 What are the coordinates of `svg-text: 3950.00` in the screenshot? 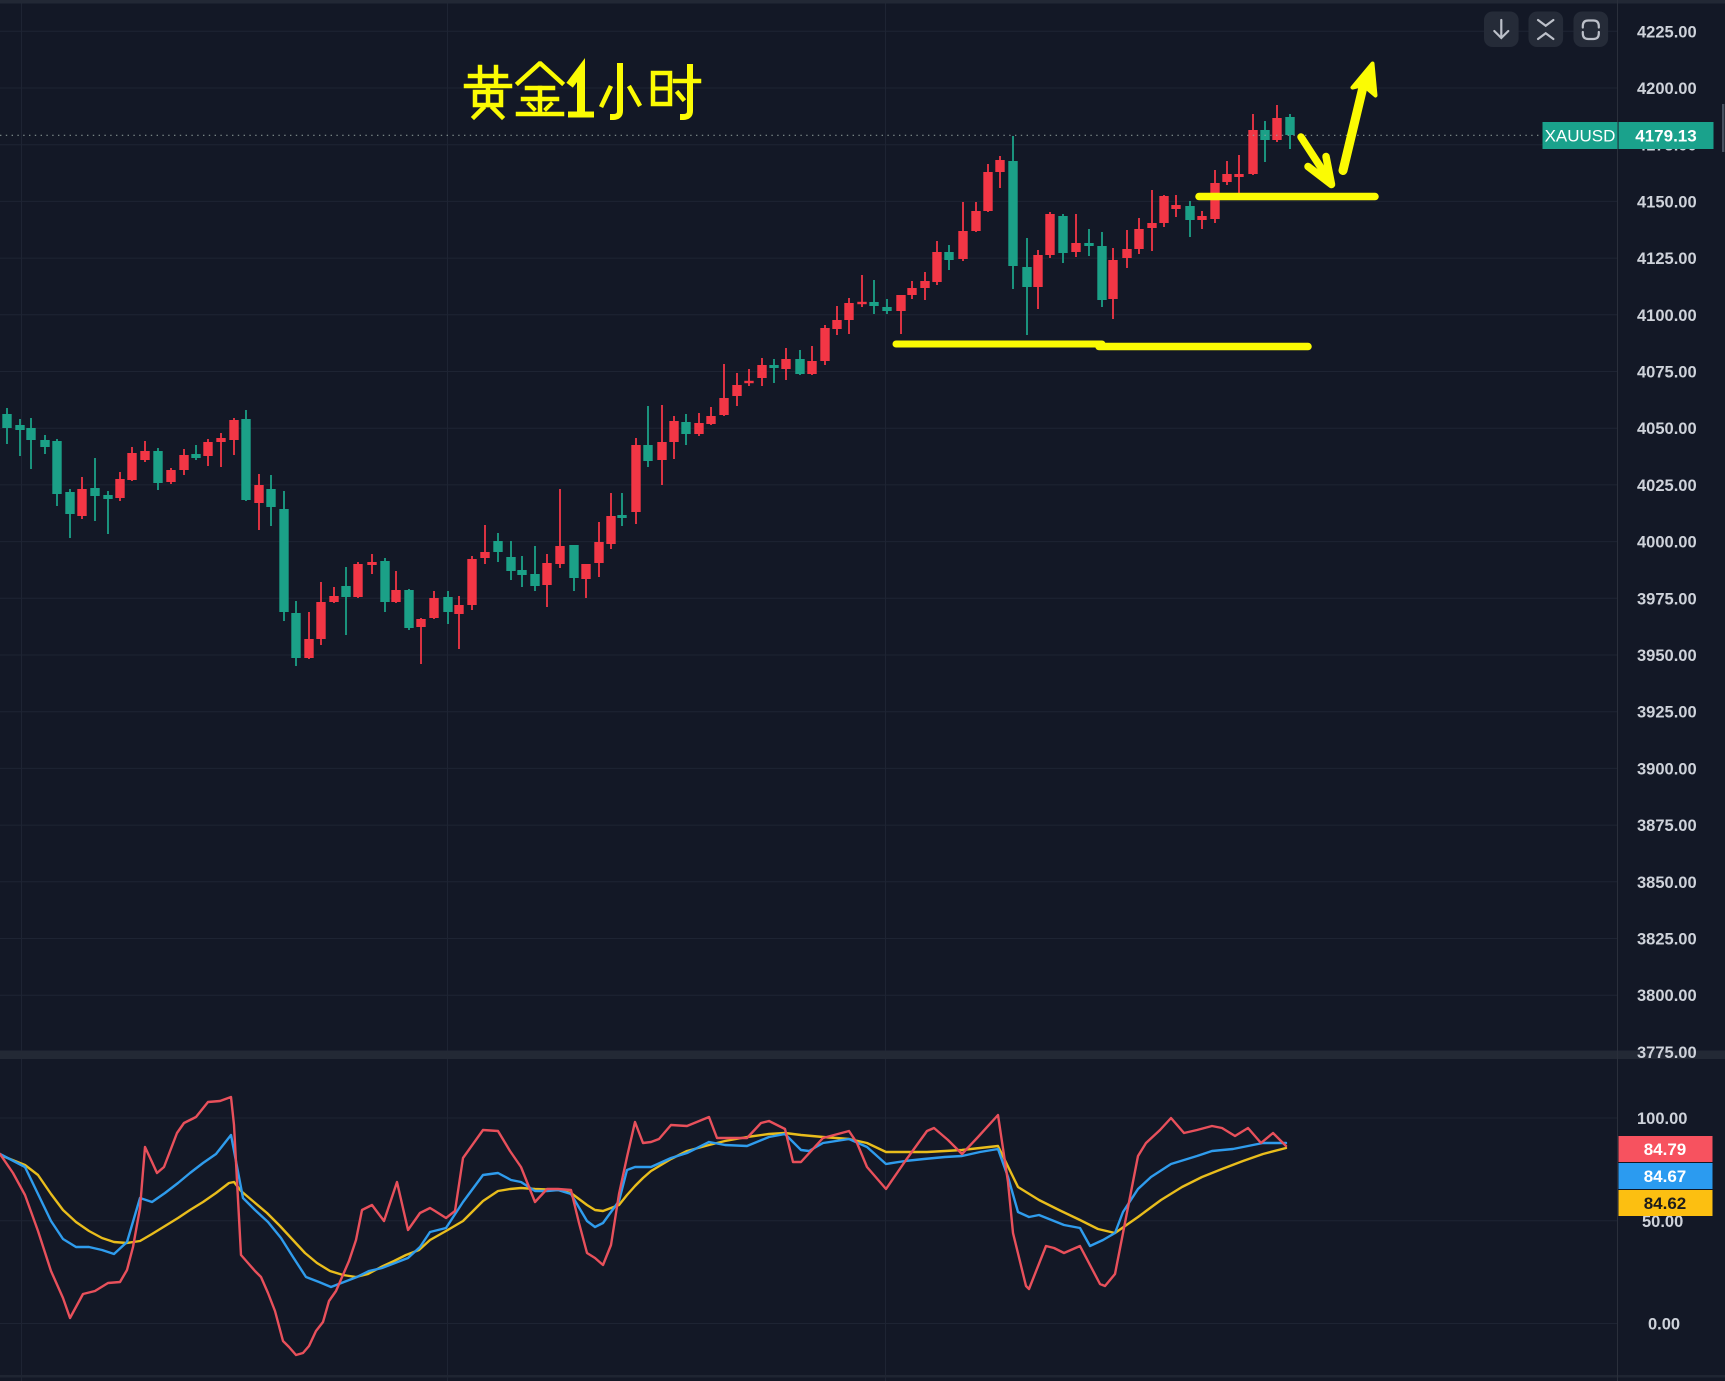 It's located at (1667, 656).